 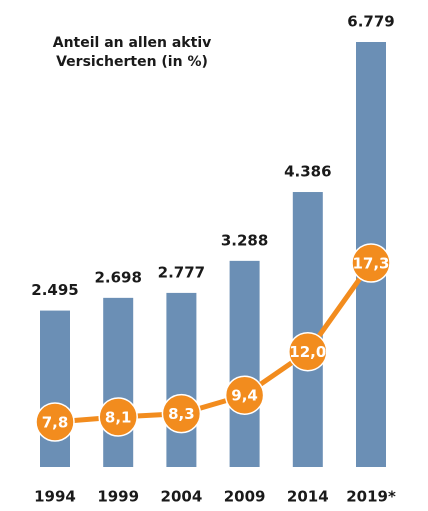 I want to click on bar-label: 6.779, so click(x=370, y=22).